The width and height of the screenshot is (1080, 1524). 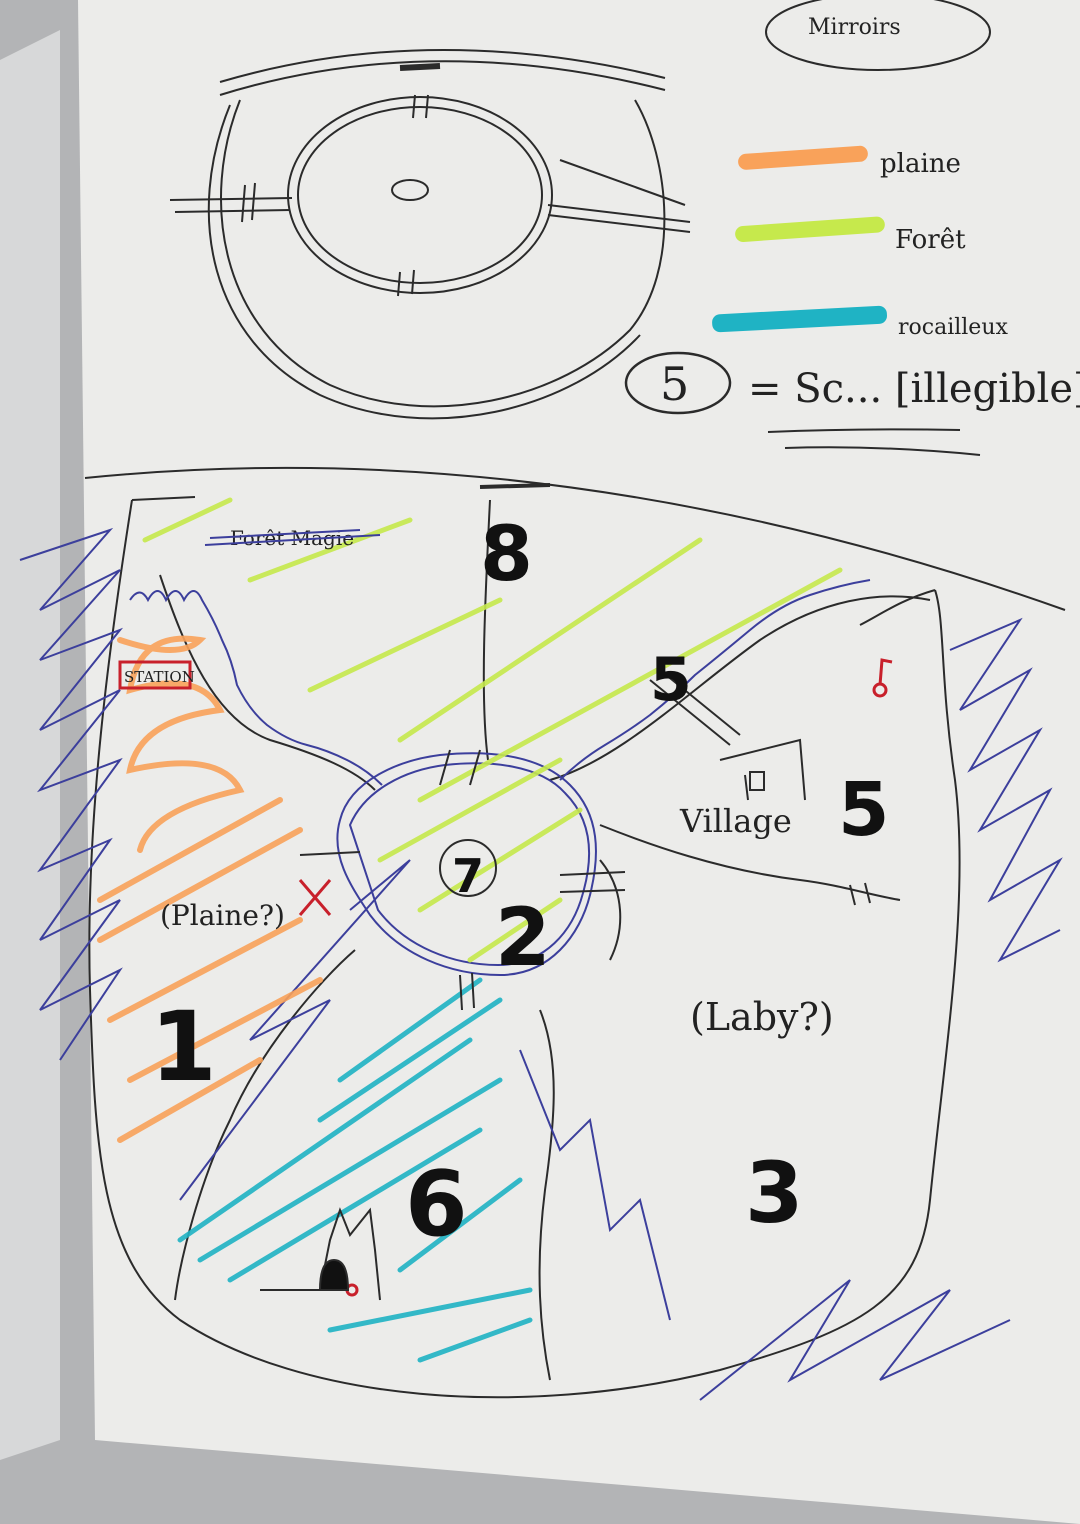 I want to click on zone-8: 8, so click(x=506, y=553).